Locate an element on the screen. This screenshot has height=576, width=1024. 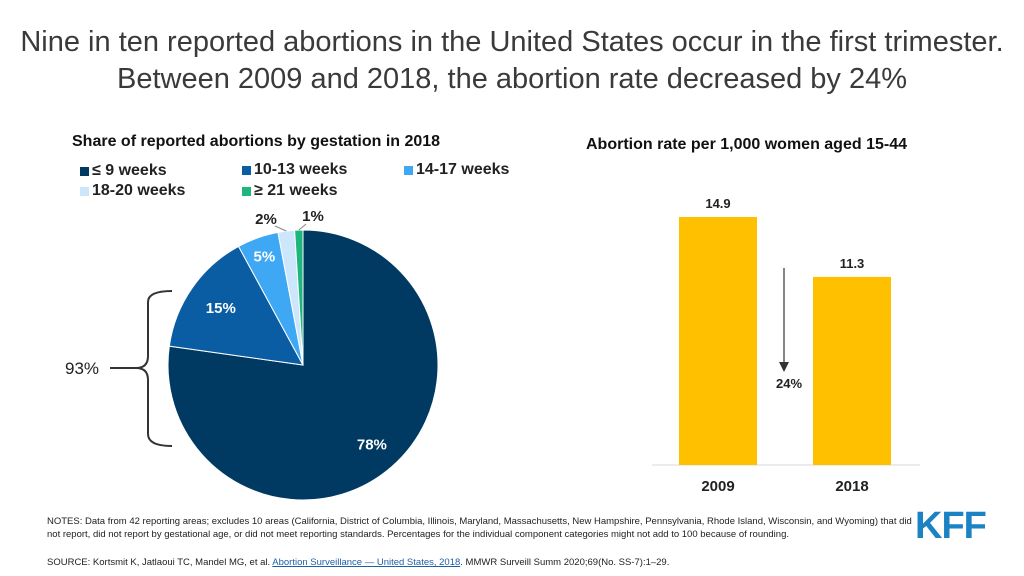
legend-item-9-weeks: ≤ 9 weeks is located at coordinates (123, 171).